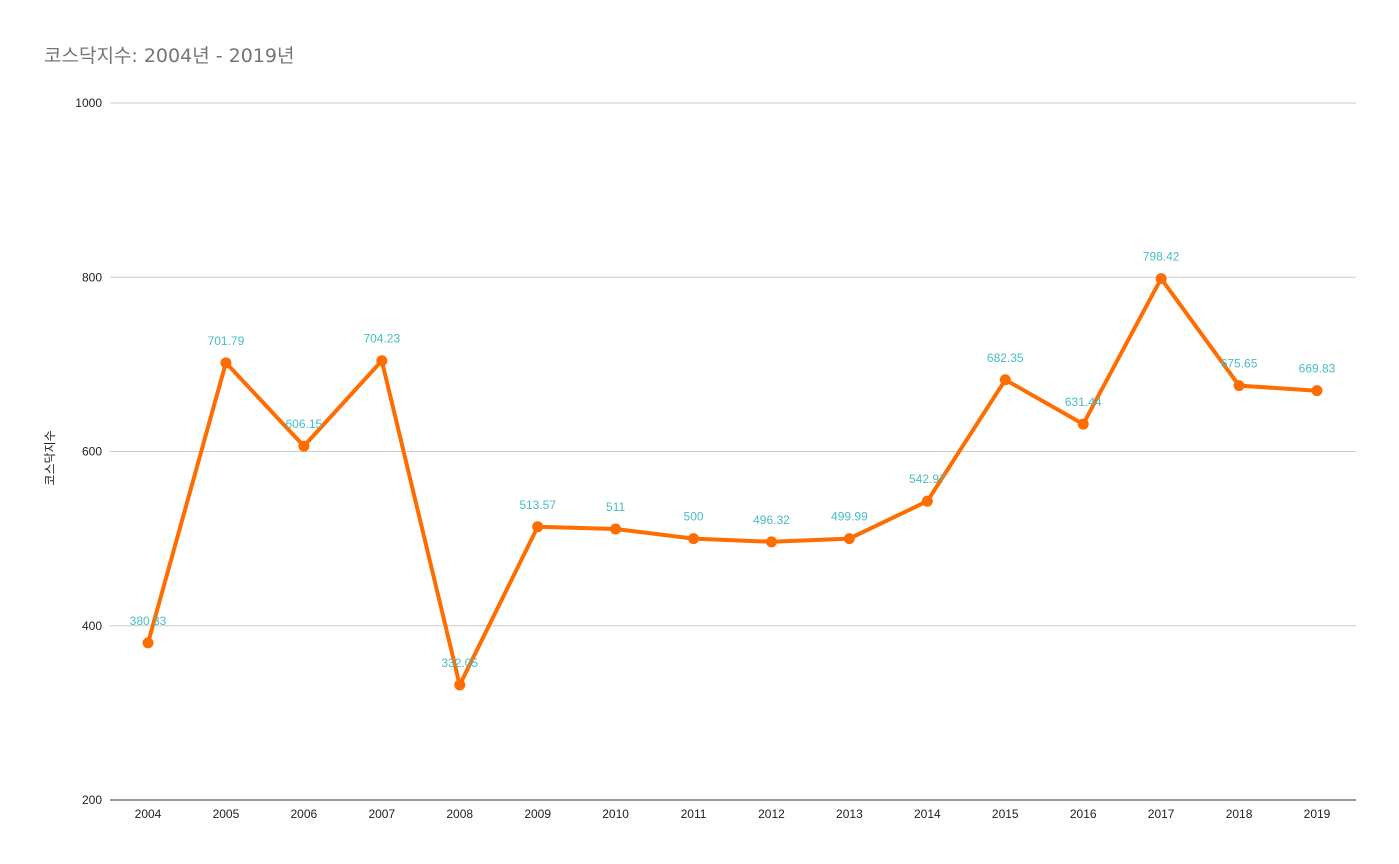 The image size is (1399, 864). I want to click on x-tick-label-2013: 2013, so click(849, 814).